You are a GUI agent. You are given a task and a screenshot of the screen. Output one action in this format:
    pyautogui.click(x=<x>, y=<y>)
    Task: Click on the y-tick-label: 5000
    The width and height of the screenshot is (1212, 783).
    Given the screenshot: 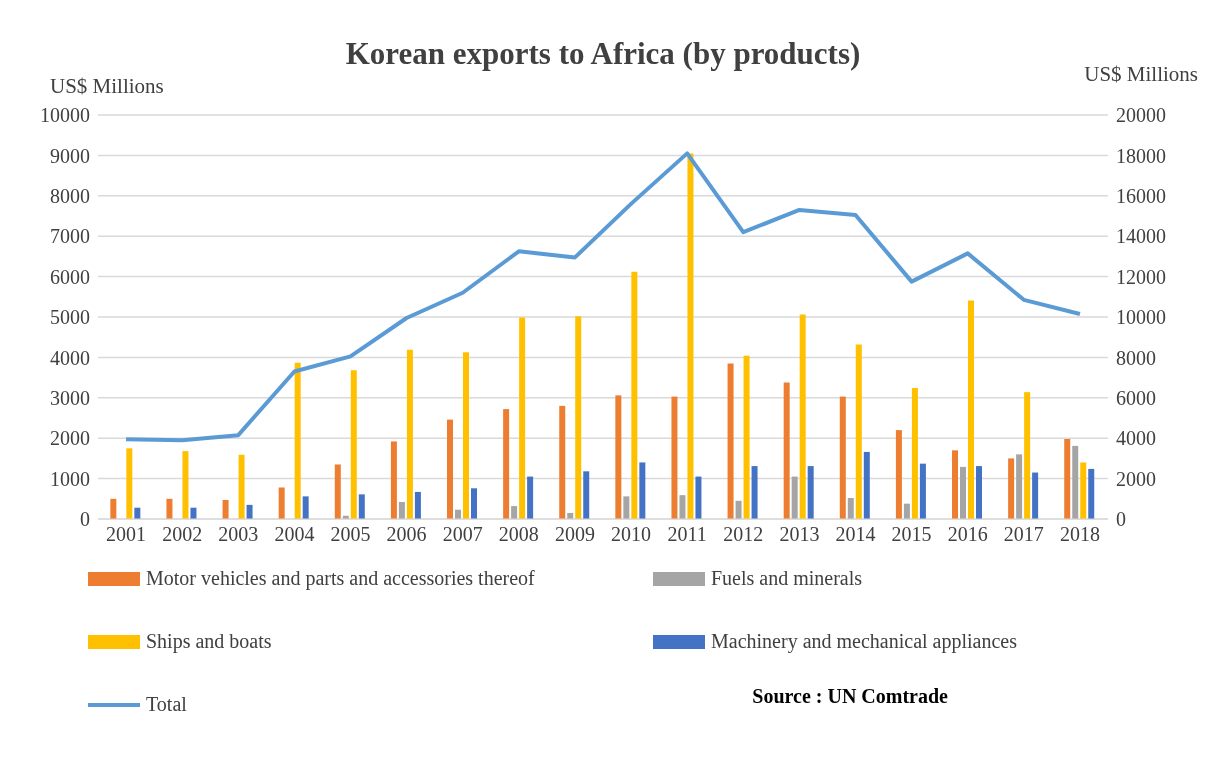 What is the action you would take?
    pyautogui.click(x=70, y=317)
    